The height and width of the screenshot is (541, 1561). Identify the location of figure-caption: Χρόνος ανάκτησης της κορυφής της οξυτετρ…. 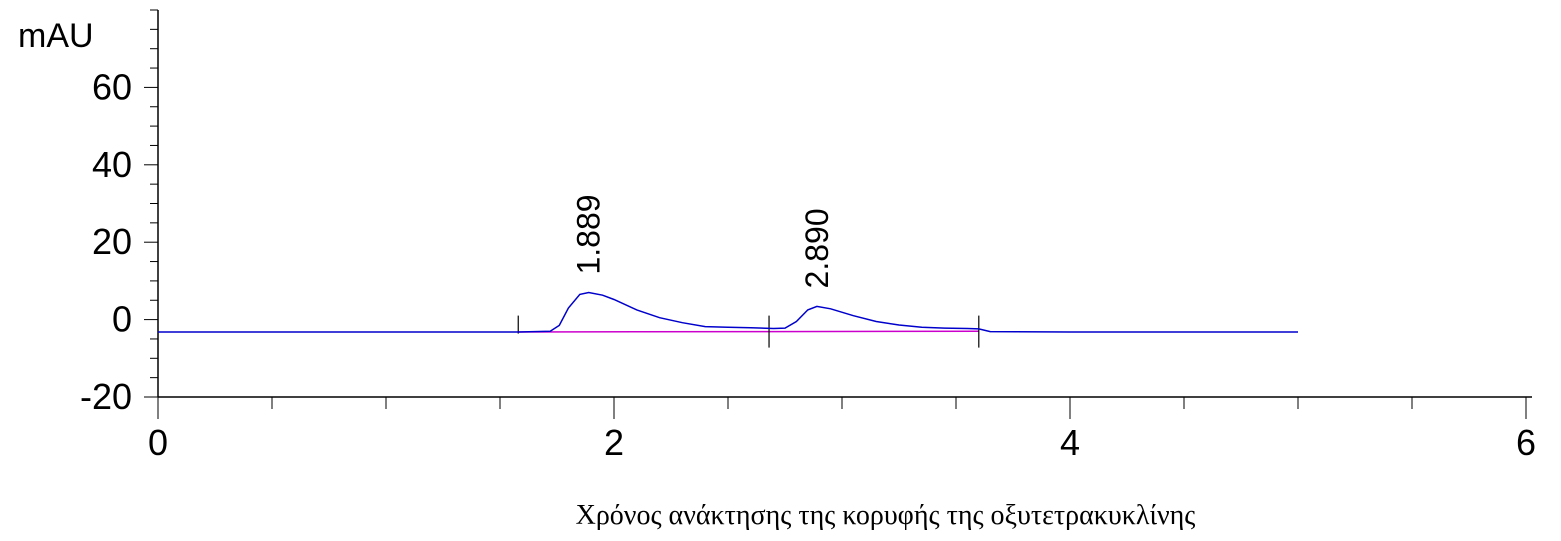
(885, 515).